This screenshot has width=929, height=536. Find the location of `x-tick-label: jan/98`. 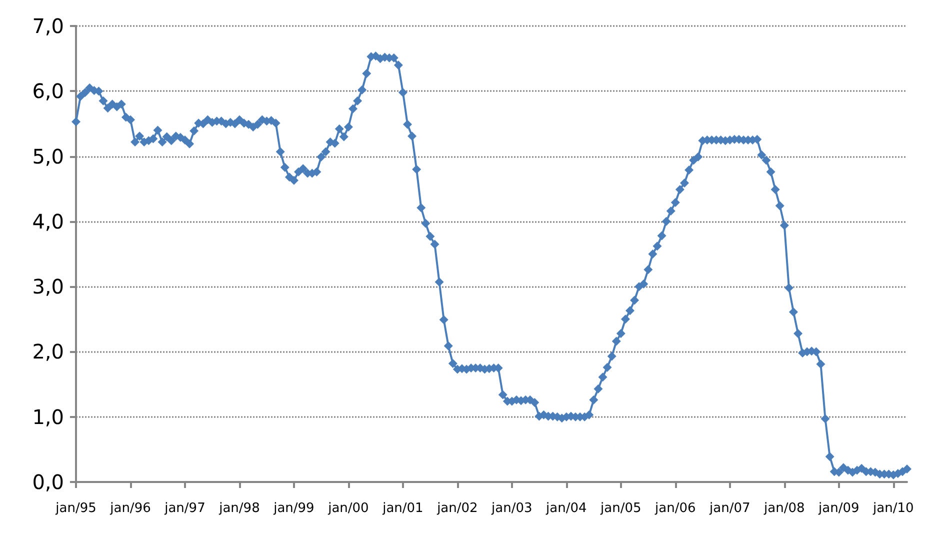

x-tick-label: jan/98 is located at coordinates (239, 508).